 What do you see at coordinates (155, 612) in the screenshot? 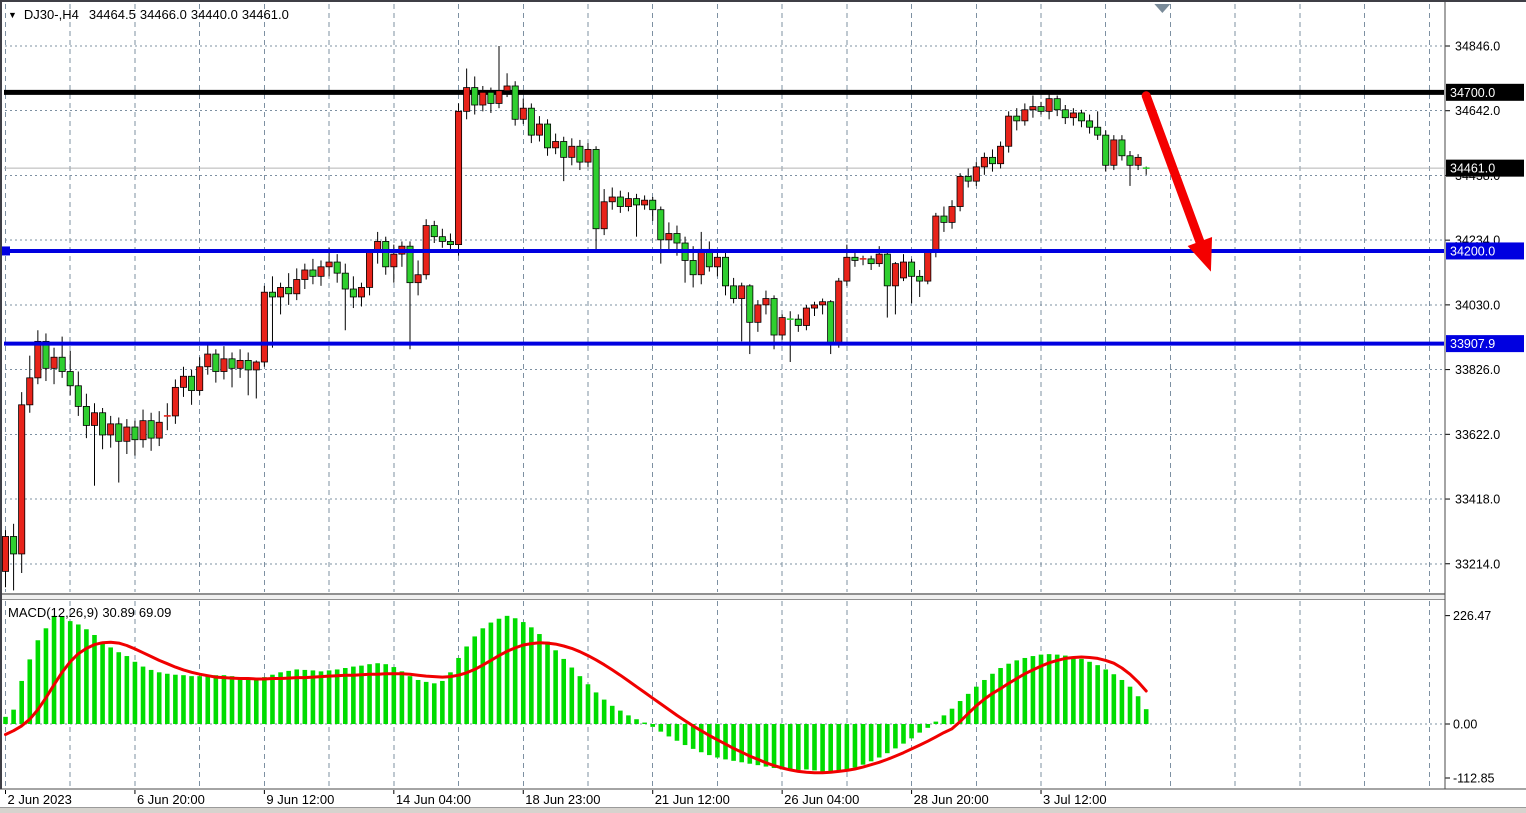
I see `macd-signal-value: 69.09` at bounding box center [155, 612].